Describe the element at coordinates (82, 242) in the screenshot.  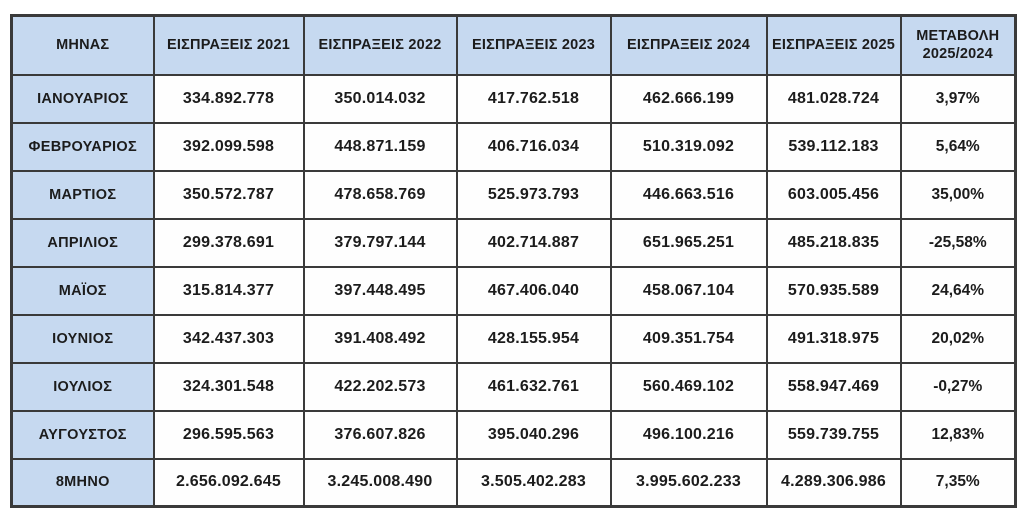
I see `row-label: ΑΠΡΙΛΙΟΣ` at that location.